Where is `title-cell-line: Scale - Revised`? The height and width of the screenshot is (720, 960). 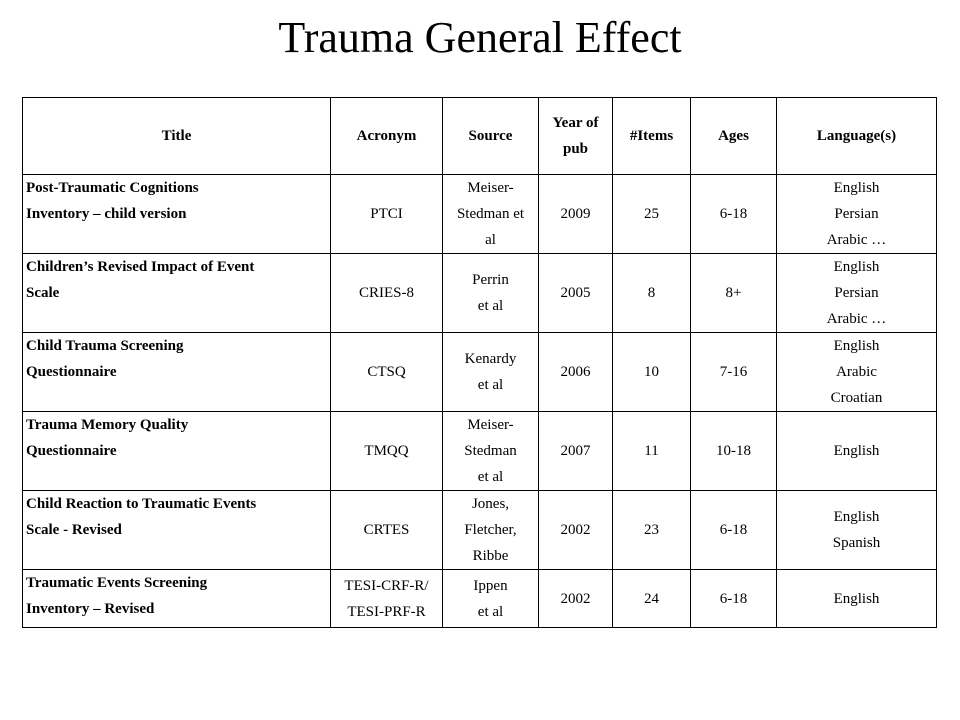
title-cell-line: Scale - Revised is located at coordinates (74, 530).